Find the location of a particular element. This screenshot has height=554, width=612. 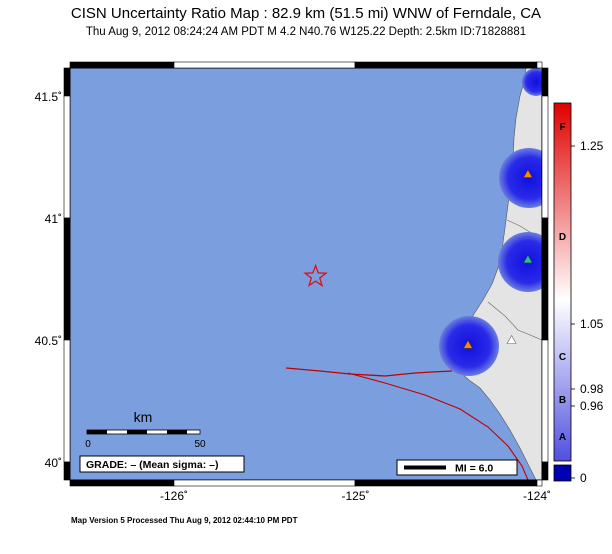

grade-text: GRADE: – (Mean sigma: –) is located at coordinates (152, 465).